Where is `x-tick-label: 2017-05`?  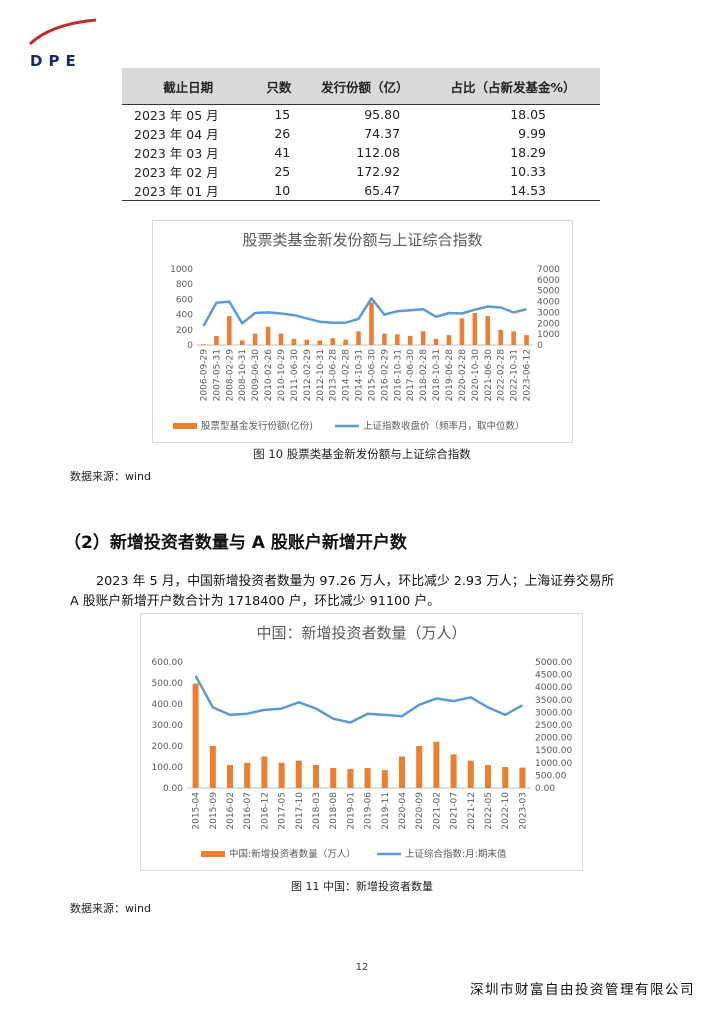 x-tick-label: 2017-05 is located at coordinates (283, 811).